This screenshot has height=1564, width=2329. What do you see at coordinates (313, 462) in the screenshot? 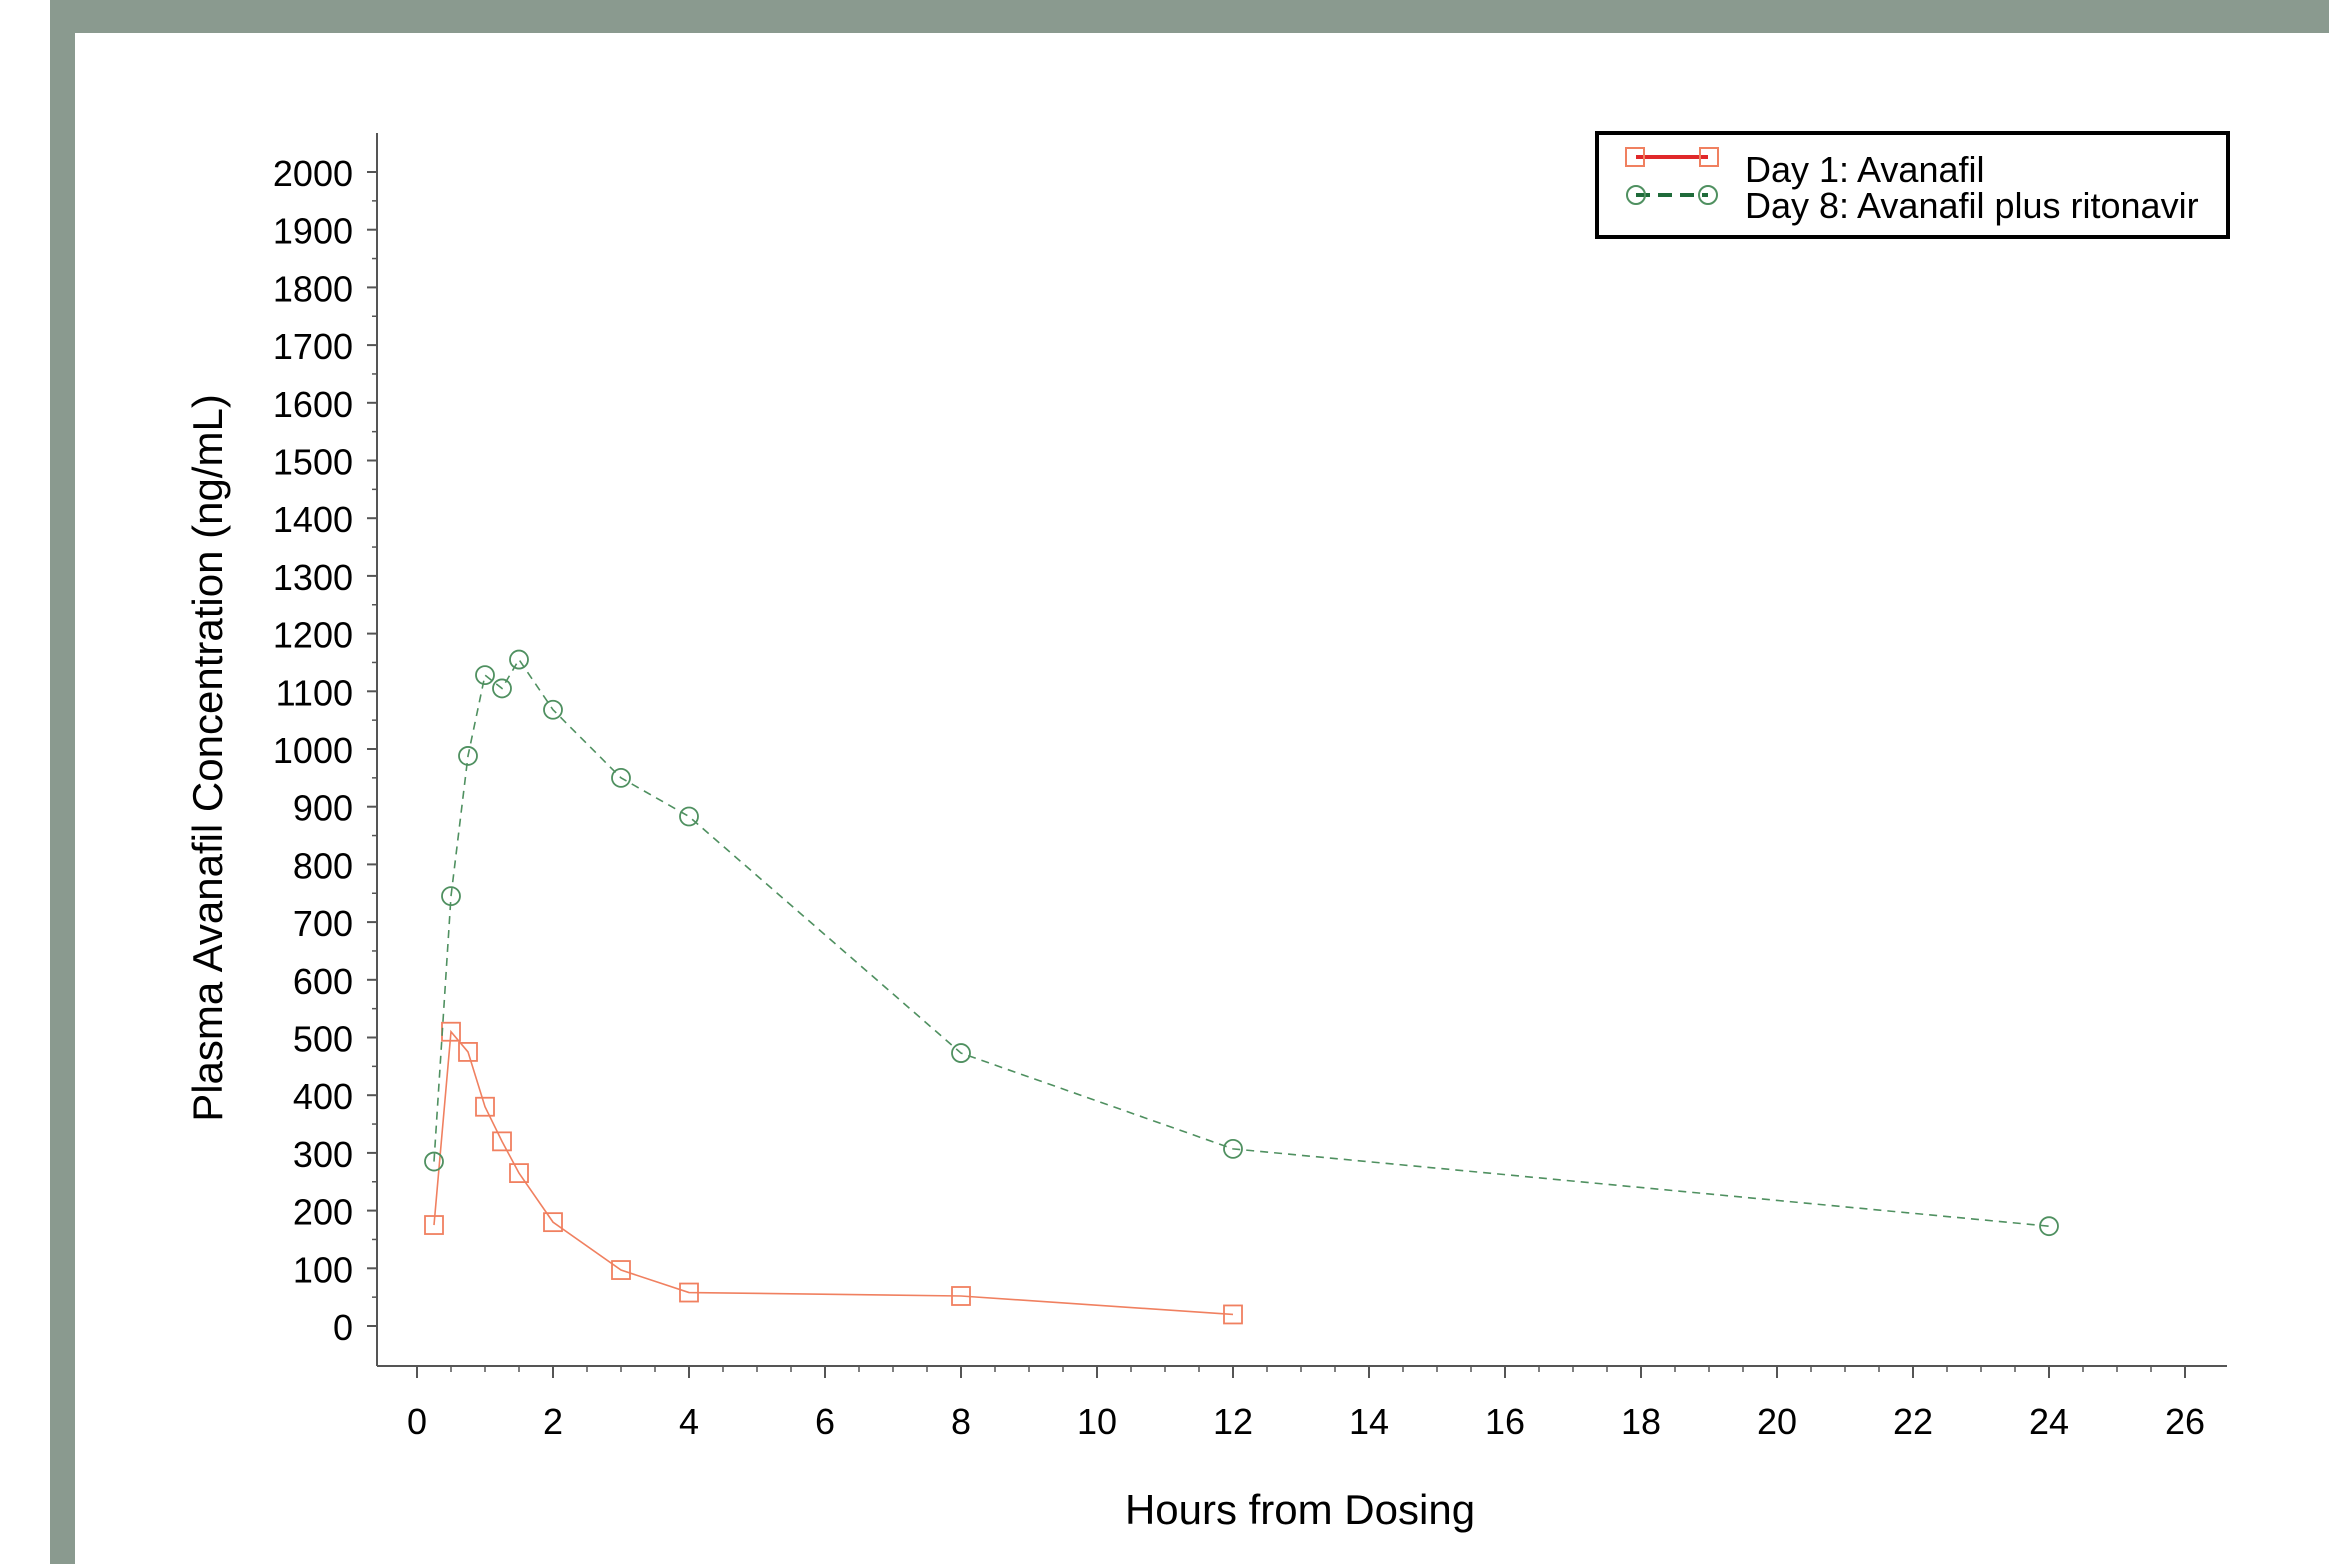
I see `y-tick-label: 1500` at bounding box center [313, 462].